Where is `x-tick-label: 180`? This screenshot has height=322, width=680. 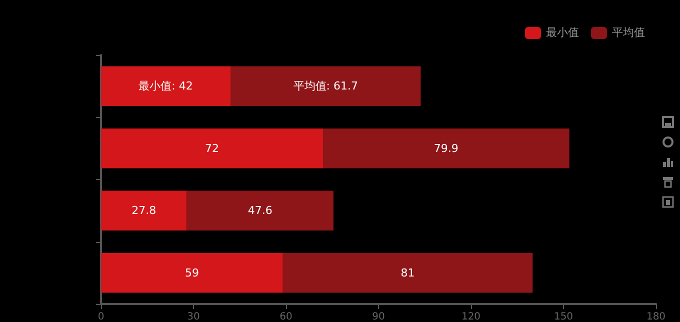
x-tick-label: 180 is located at coordinates (656, 317).